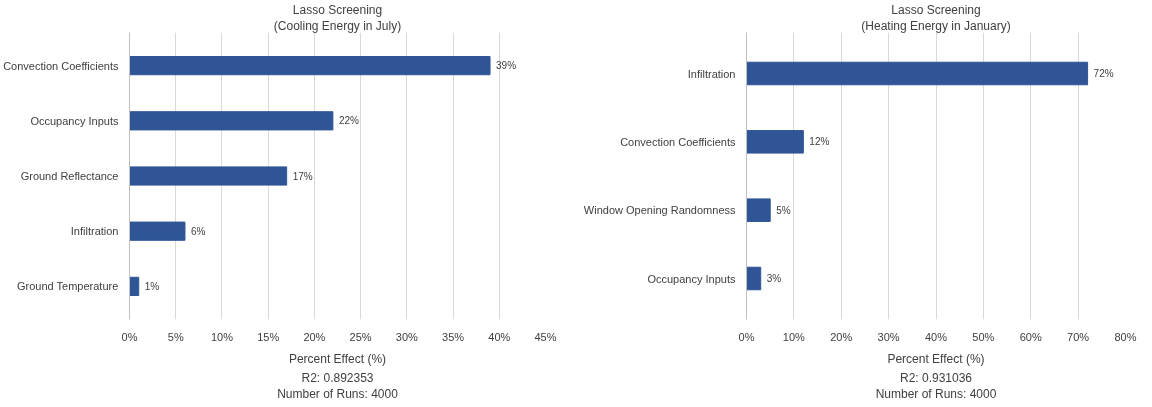 This screenshot has height=407, width=1152. Describe the element at coordinates (983, 336) in the screenshot. I see `x-tick-label: 50%` at that location.